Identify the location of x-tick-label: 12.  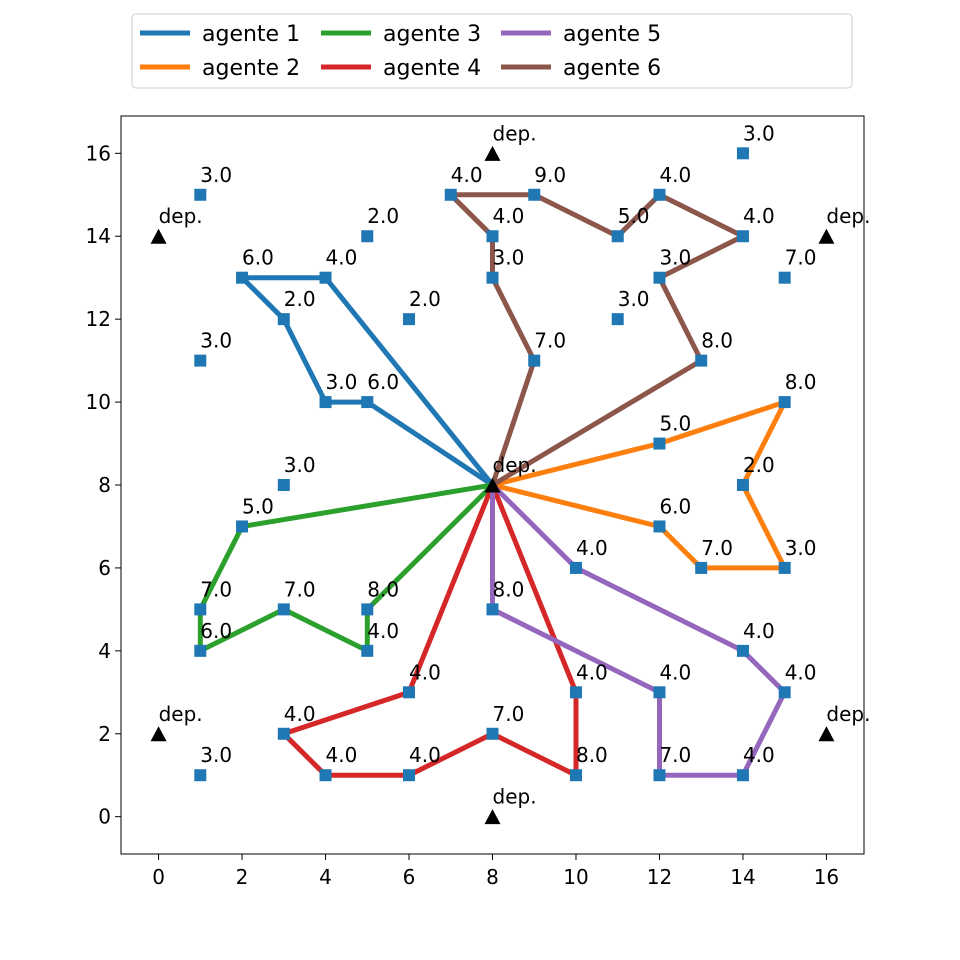
(659, 877).